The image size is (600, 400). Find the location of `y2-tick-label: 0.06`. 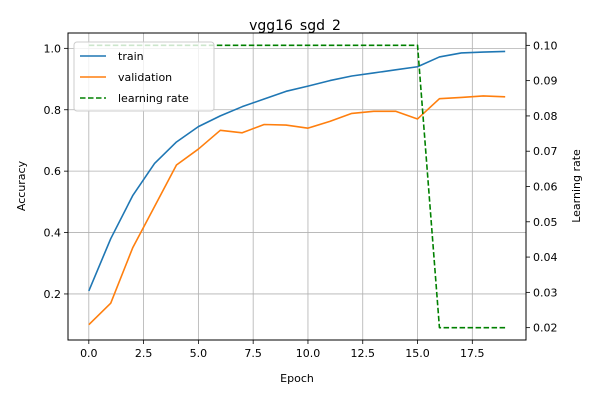

y2-tick-label: 0.06 is located at coordinates (545, 187).